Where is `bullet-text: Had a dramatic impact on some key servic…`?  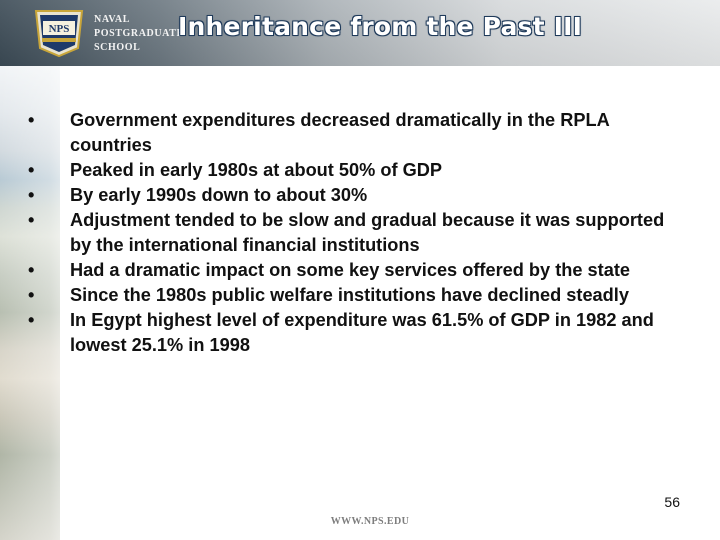
bullet-text: Had a dramatic impact on some key servic… is located at coordinates (350, 270).